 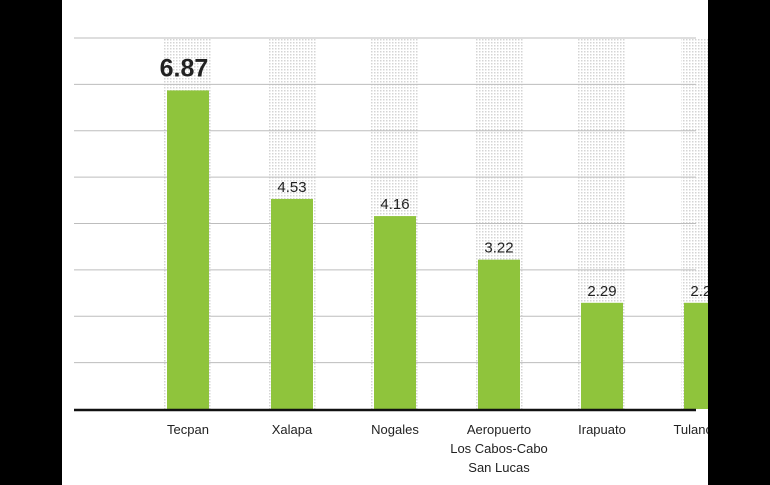 I want to click on category-label: Nogales, so click(x=395, y=429).